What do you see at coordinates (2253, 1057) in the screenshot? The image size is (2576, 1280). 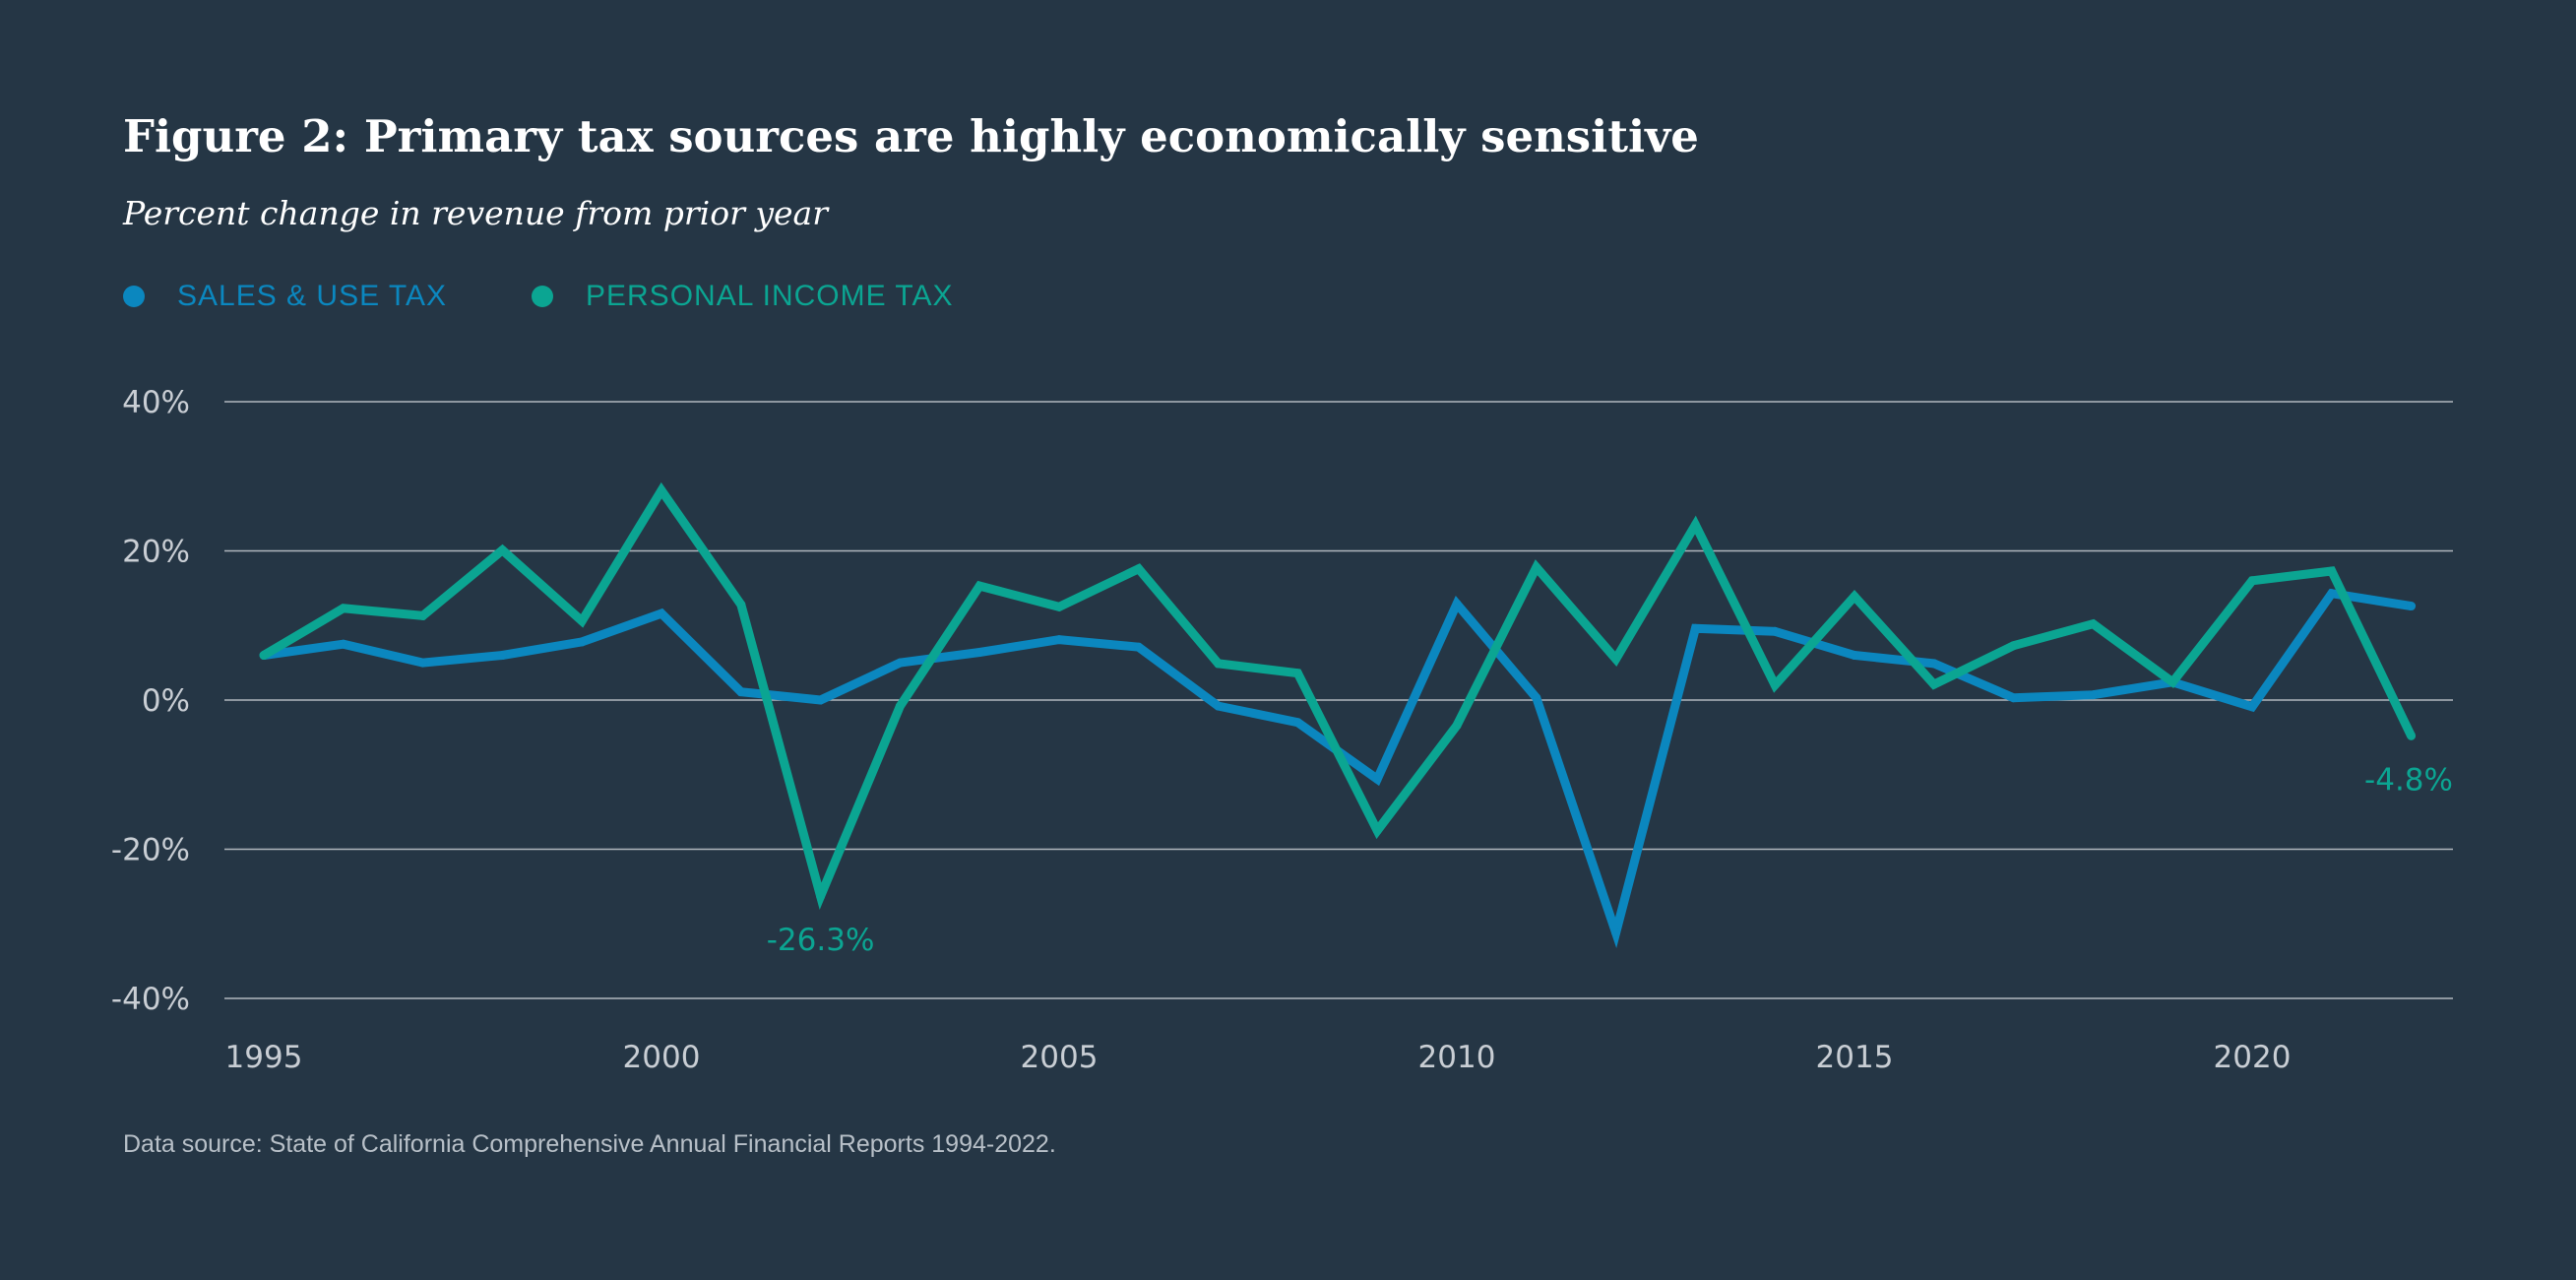 I see `x-tick-label: 2020` at bounding box center [2253, 1057].